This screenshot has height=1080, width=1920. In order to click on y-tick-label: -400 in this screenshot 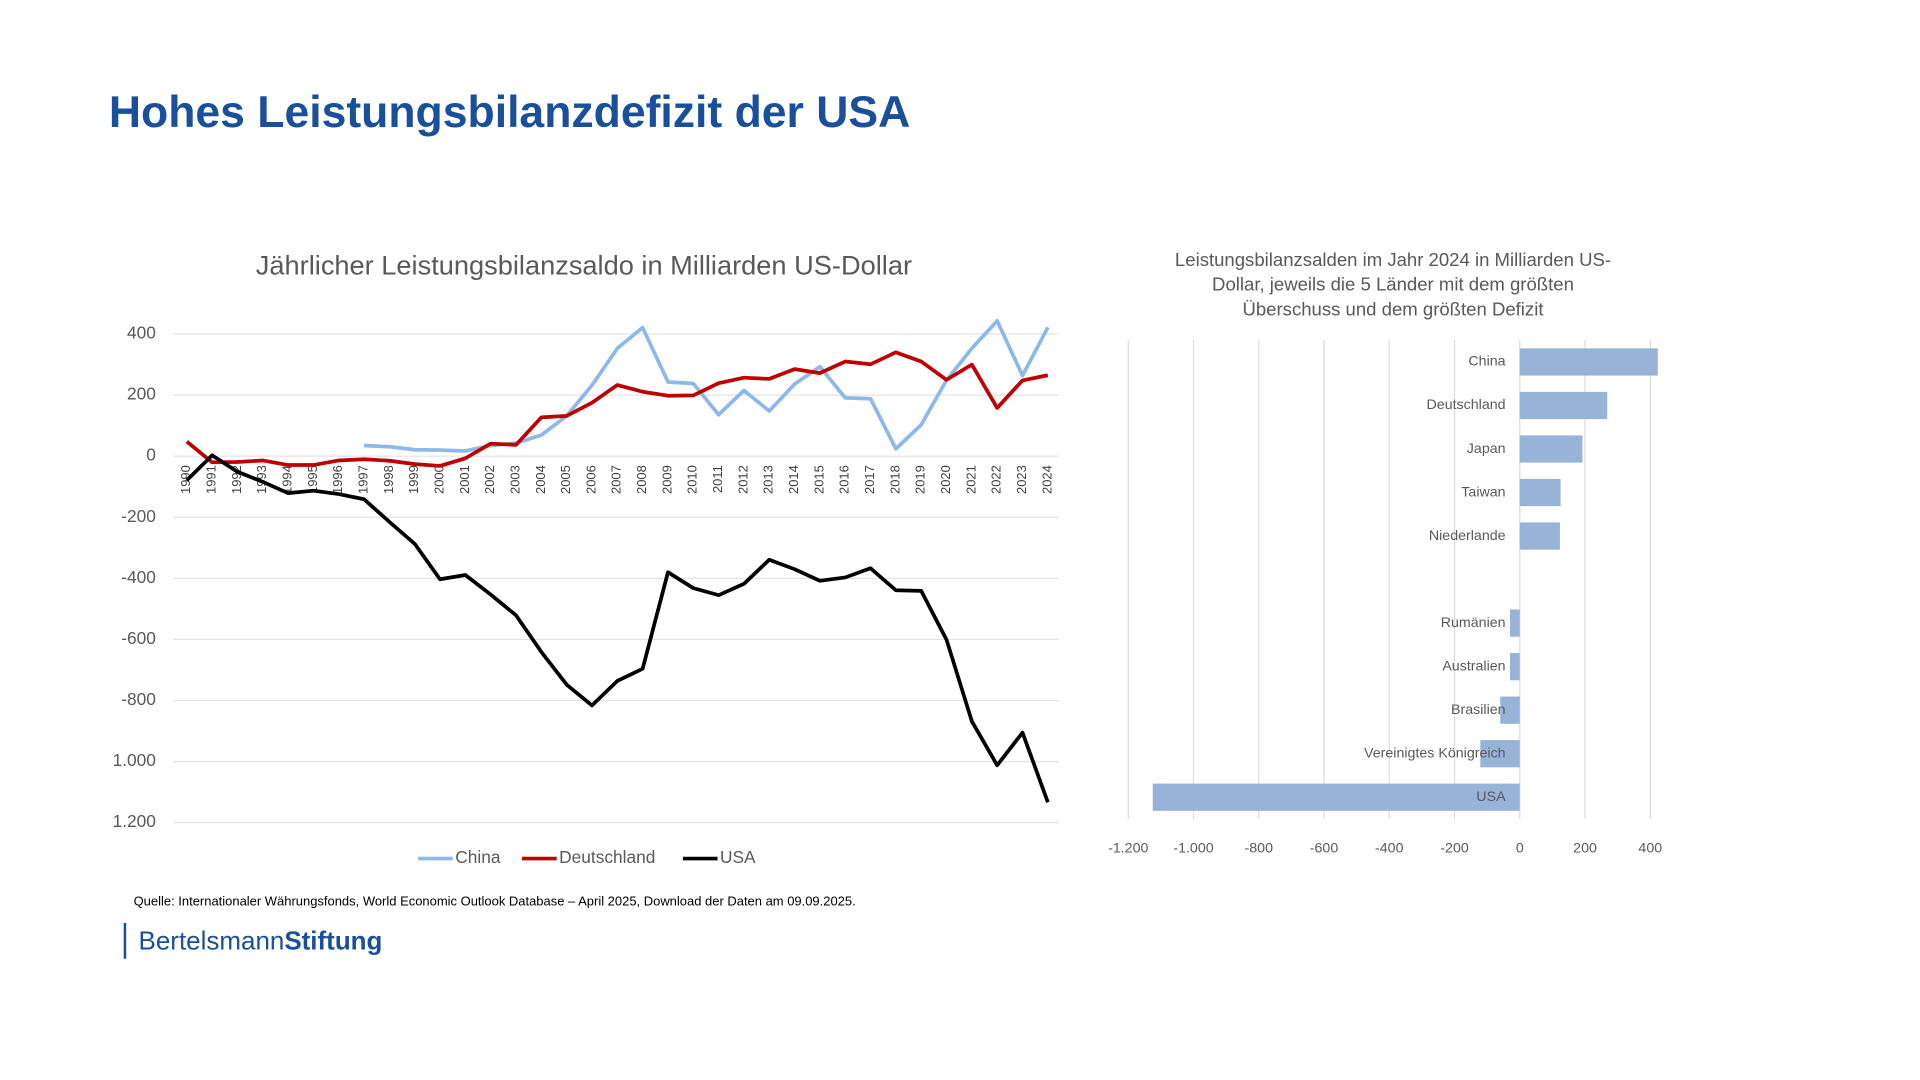, I will do `click(138, 577)`.